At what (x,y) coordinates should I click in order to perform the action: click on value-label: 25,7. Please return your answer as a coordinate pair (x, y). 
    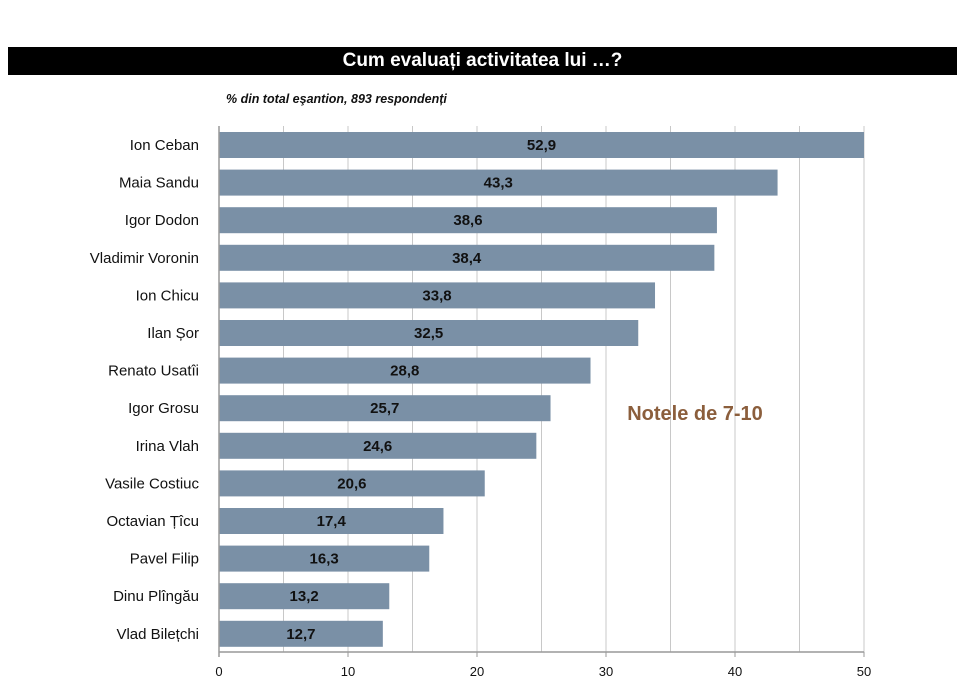
    Looking at the image, I should click on (384, 408).